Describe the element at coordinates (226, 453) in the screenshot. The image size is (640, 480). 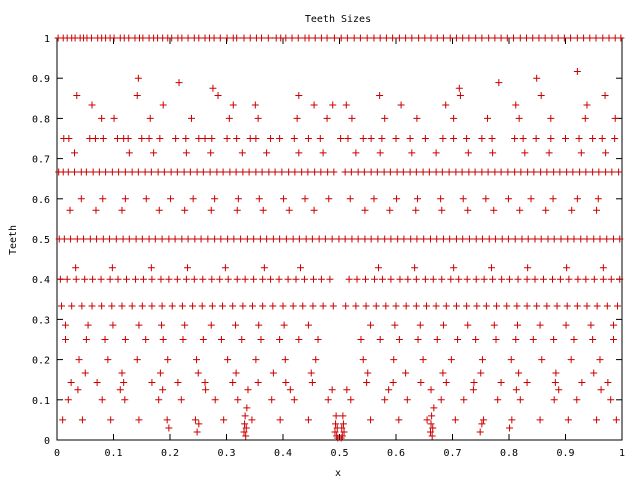
I see `x-tick-label: 0.3` at that location.